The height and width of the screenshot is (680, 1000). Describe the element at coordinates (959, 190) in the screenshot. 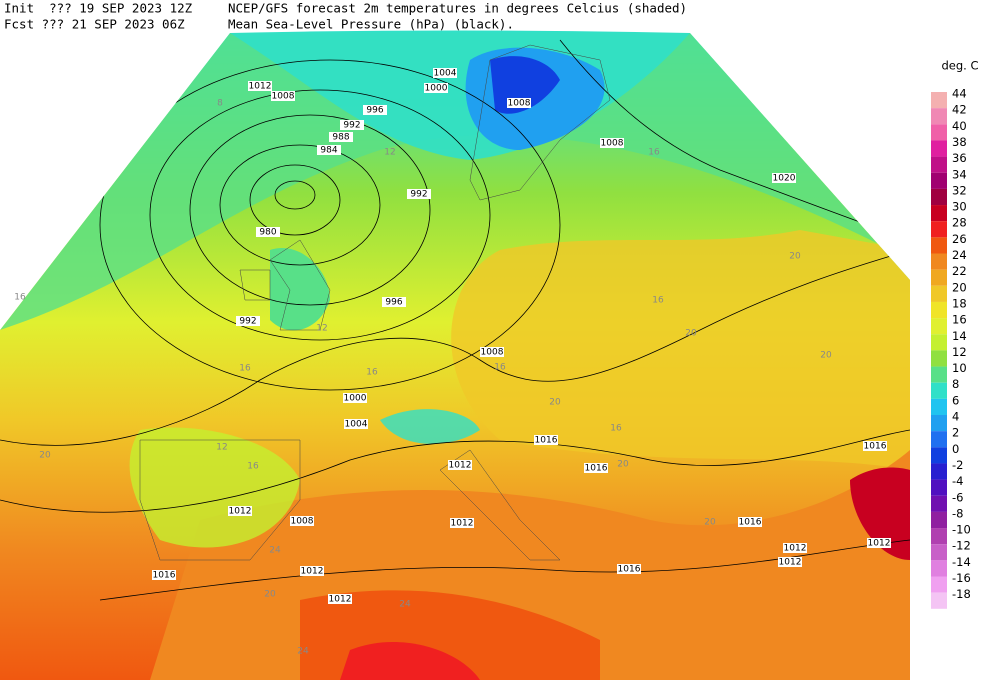

I see `legend-label: 32` at that location.